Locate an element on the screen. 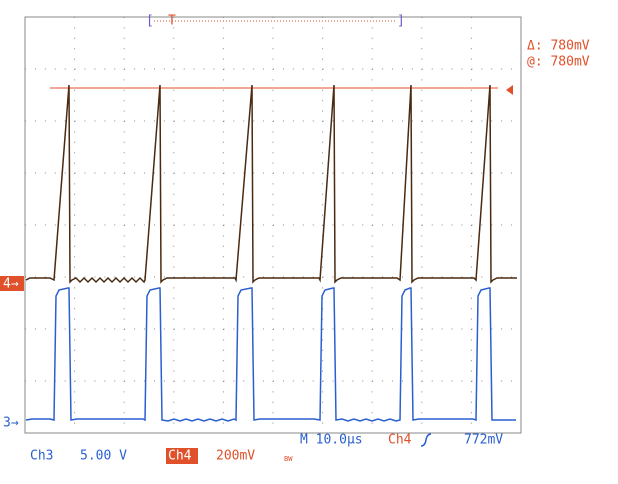 This screenshot has width=618, height=484. ch4-marker-box is located at coordinates (12, 283).